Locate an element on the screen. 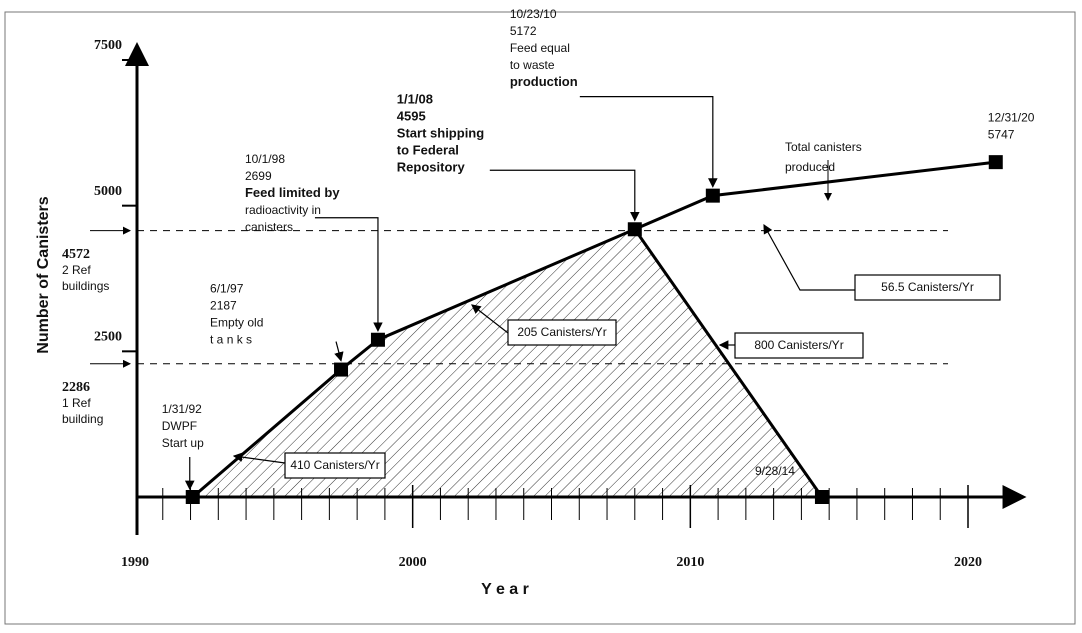 The width and height of the screenshot is (1082, 633). rate-label: 56.5 Canisters/Yr is located at coordinates (927, 287).